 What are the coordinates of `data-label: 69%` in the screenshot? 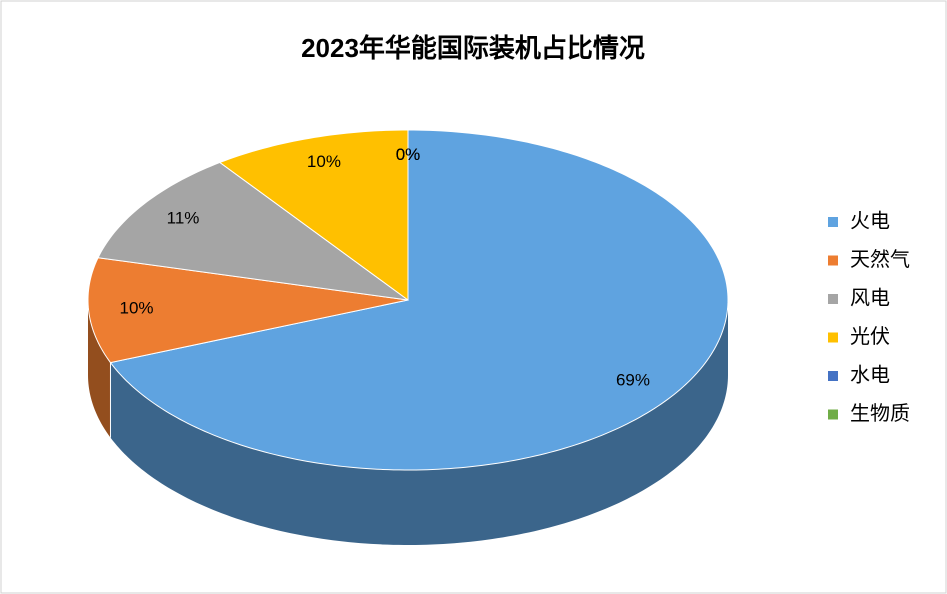 It's located at (633, 380).